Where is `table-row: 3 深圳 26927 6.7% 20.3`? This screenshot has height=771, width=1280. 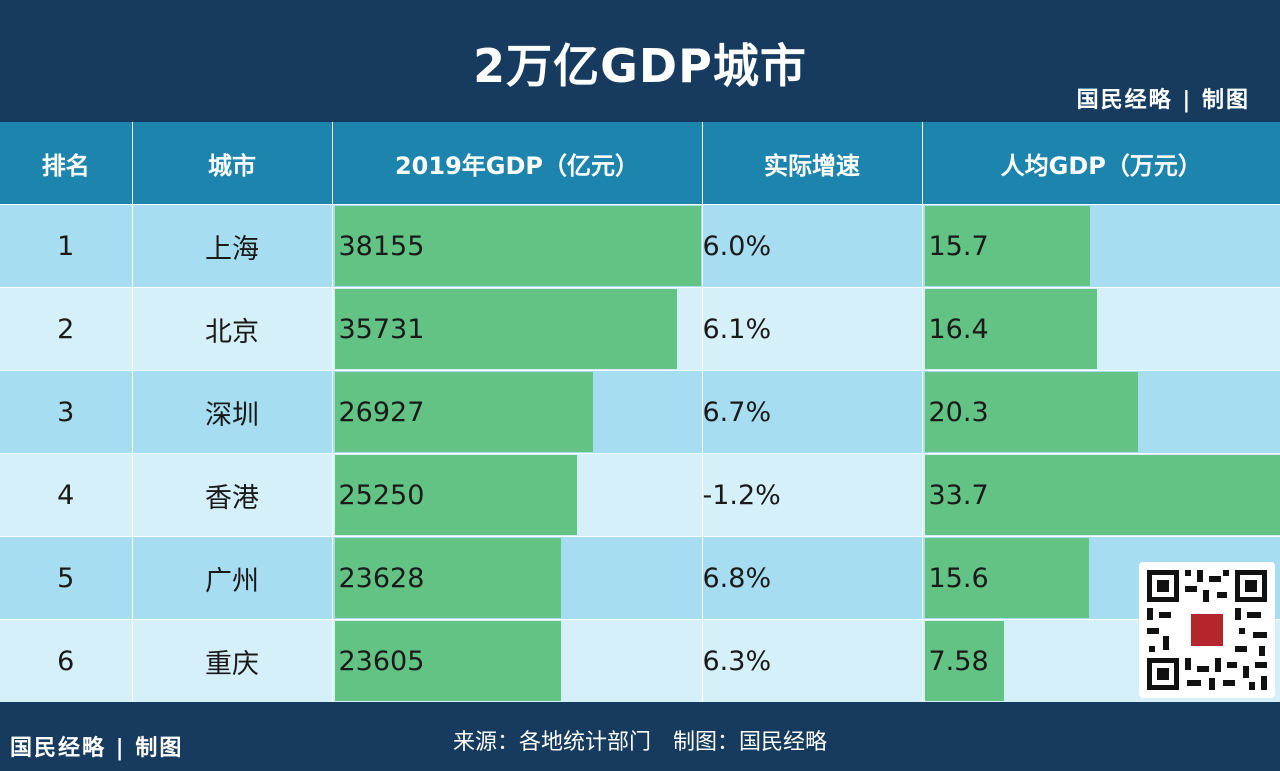
table-row: 3 深圳 26927 6.7% 20.3 is located at coordinates (640, 412).